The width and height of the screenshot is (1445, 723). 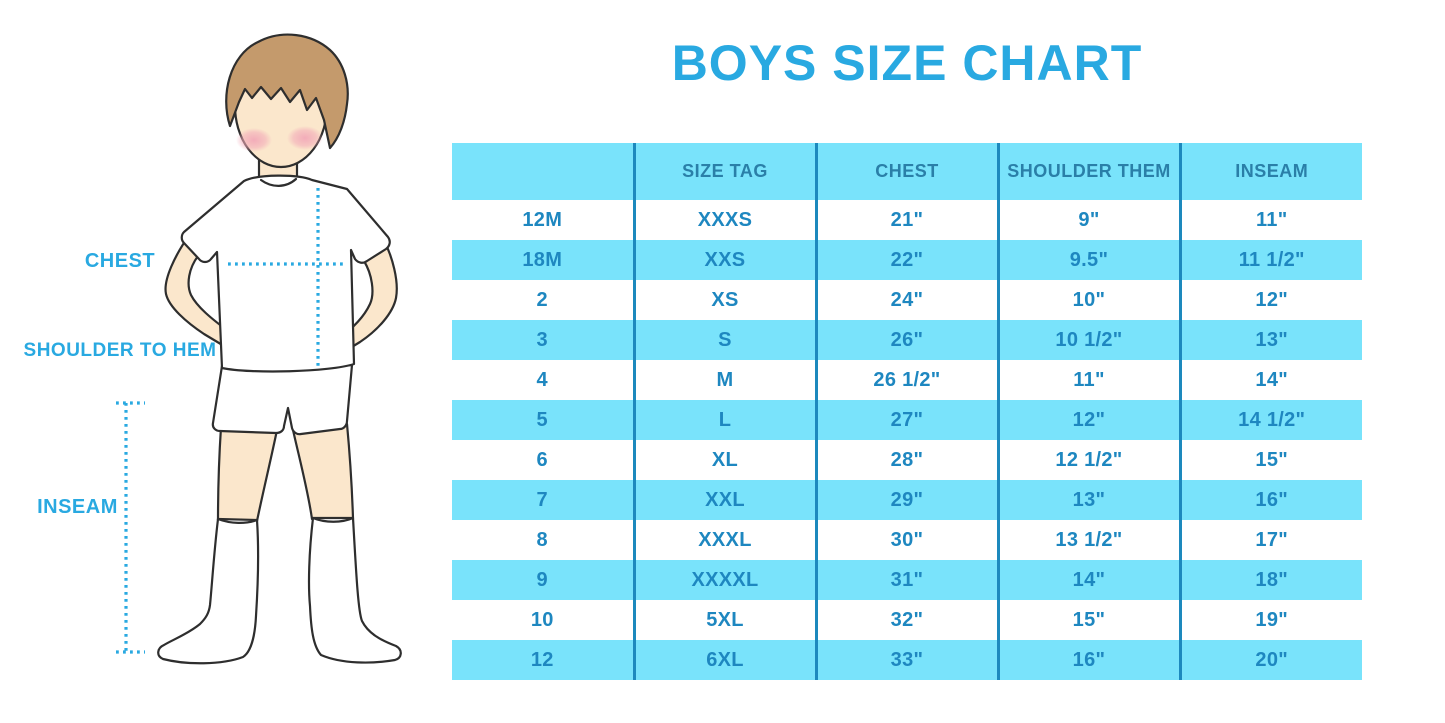 What do you see at coordinates (1088, 340) in the screenshot?
I see `table-cell: 10 1/2"` at bounding box center [1088, 340].